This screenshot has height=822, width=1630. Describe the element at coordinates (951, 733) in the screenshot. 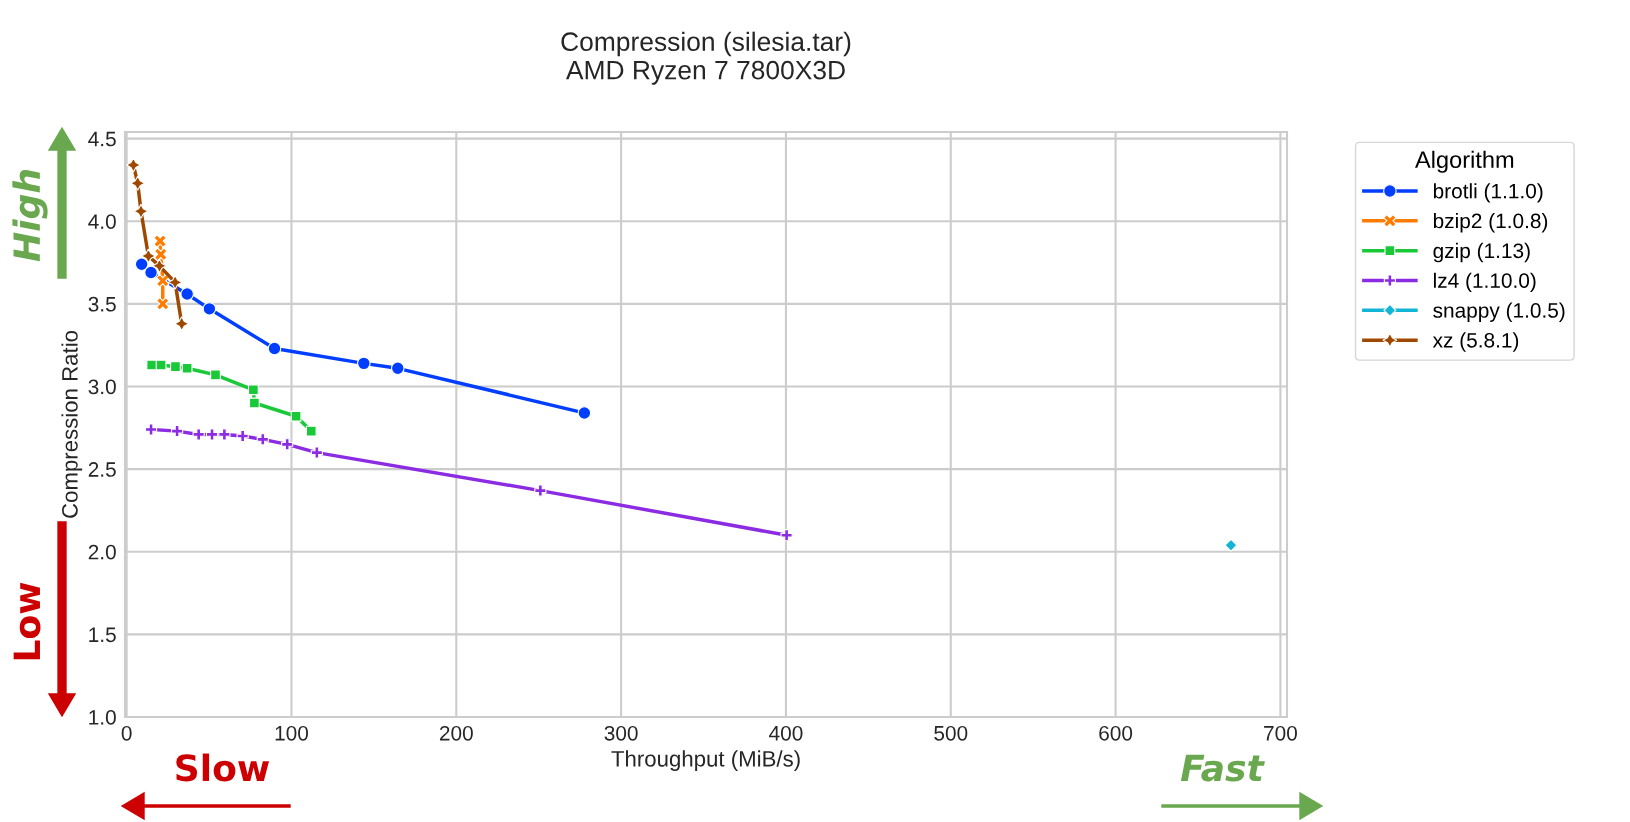

I see `x-tick-label: 500` at that location.